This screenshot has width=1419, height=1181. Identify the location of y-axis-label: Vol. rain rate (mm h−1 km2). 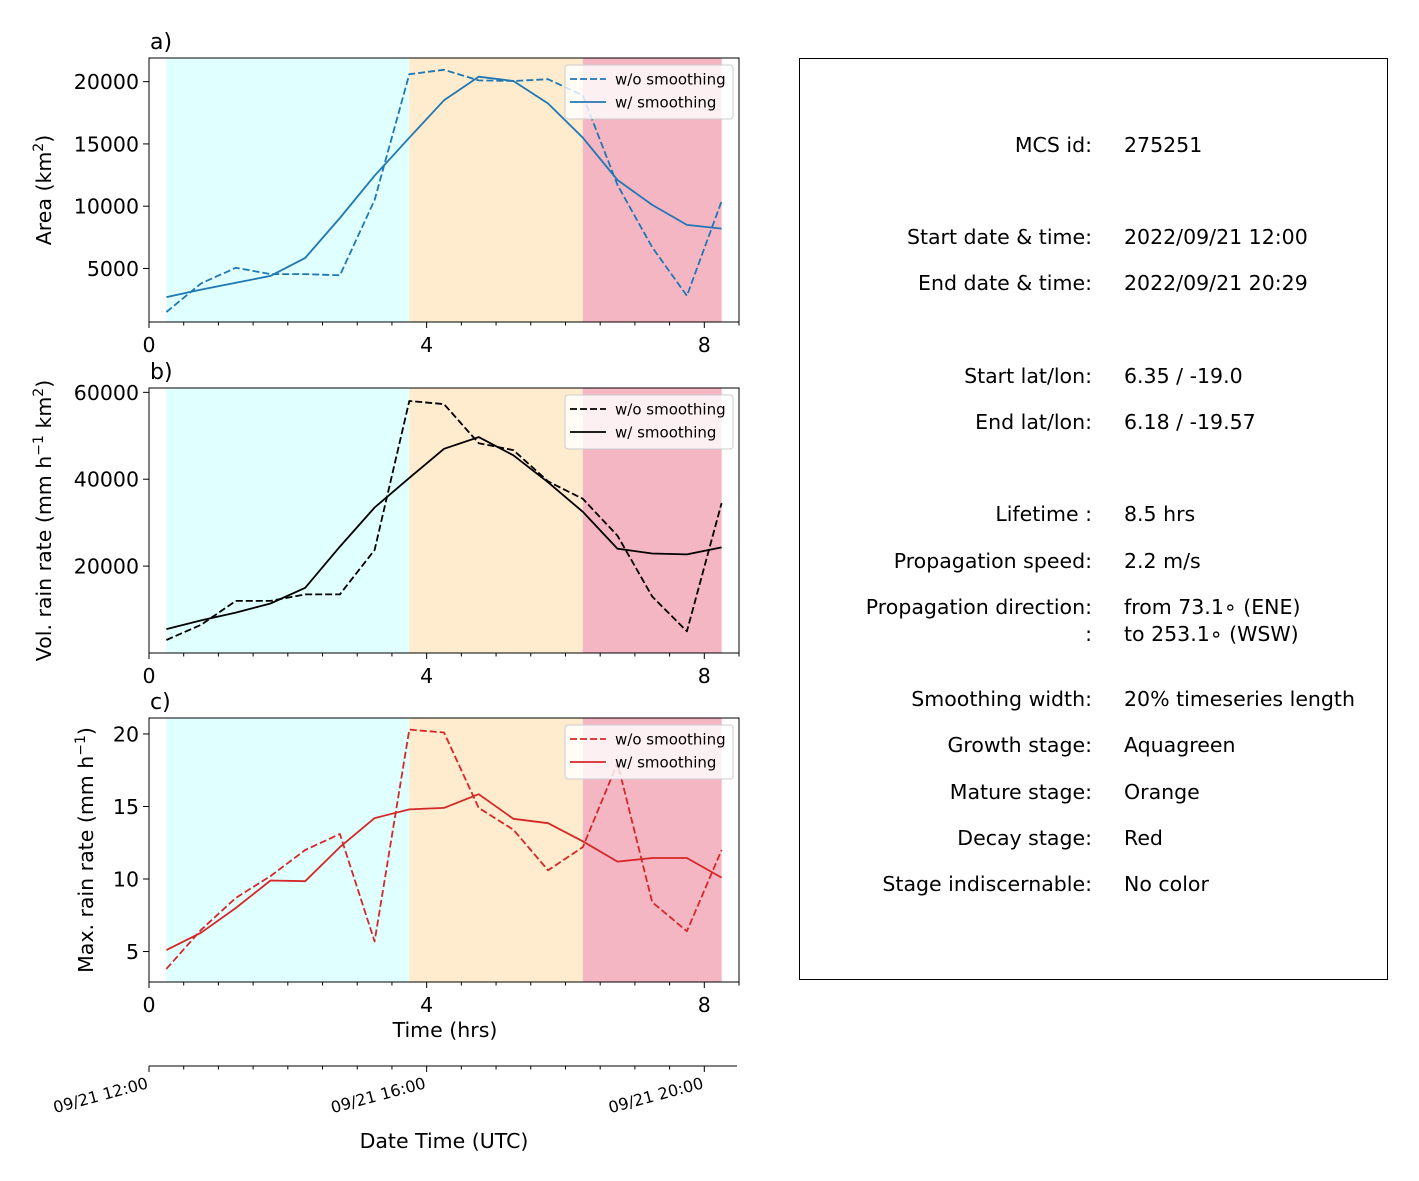
(43, 520).